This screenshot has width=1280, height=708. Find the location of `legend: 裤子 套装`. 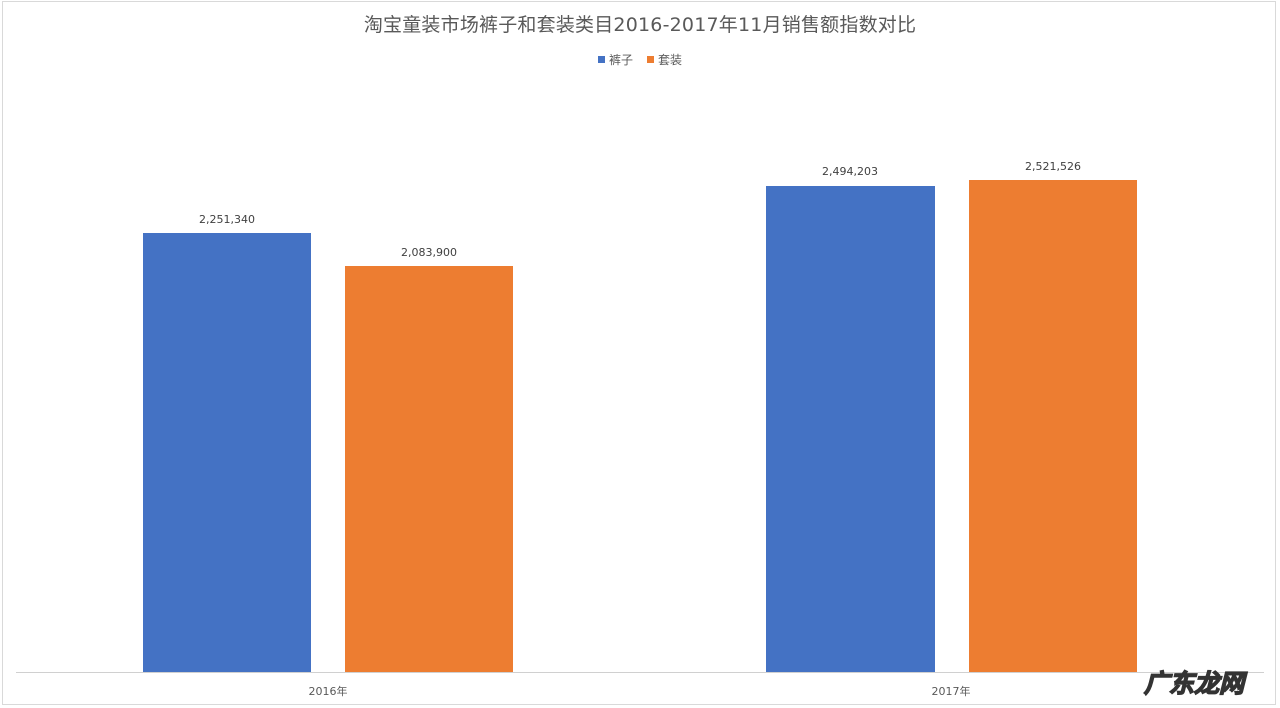

legend: 裤子 套装 is located at coordinates (640, 59).